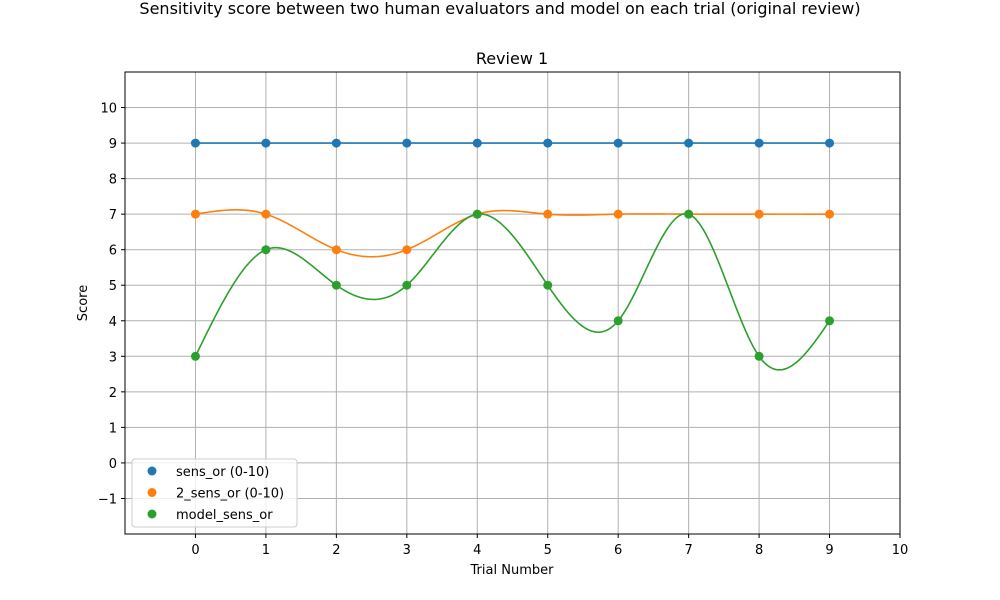  What do you see at coordinates (113, 215) in the screenshot?
I see `y-tick-label: 7` at bounding box center [113, 215].